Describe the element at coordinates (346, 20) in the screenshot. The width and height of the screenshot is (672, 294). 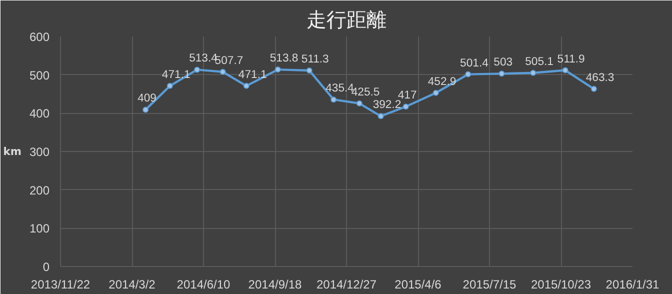
I see `chart-title: 走行距離` at that location.